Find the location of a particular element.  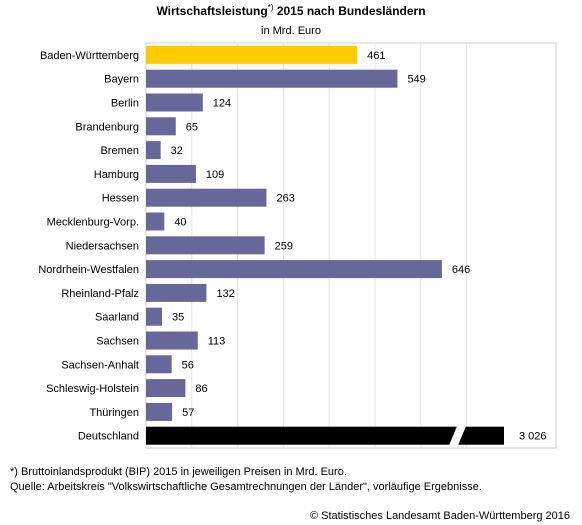

category-label: Bayern is located at coordinates (121, 80).